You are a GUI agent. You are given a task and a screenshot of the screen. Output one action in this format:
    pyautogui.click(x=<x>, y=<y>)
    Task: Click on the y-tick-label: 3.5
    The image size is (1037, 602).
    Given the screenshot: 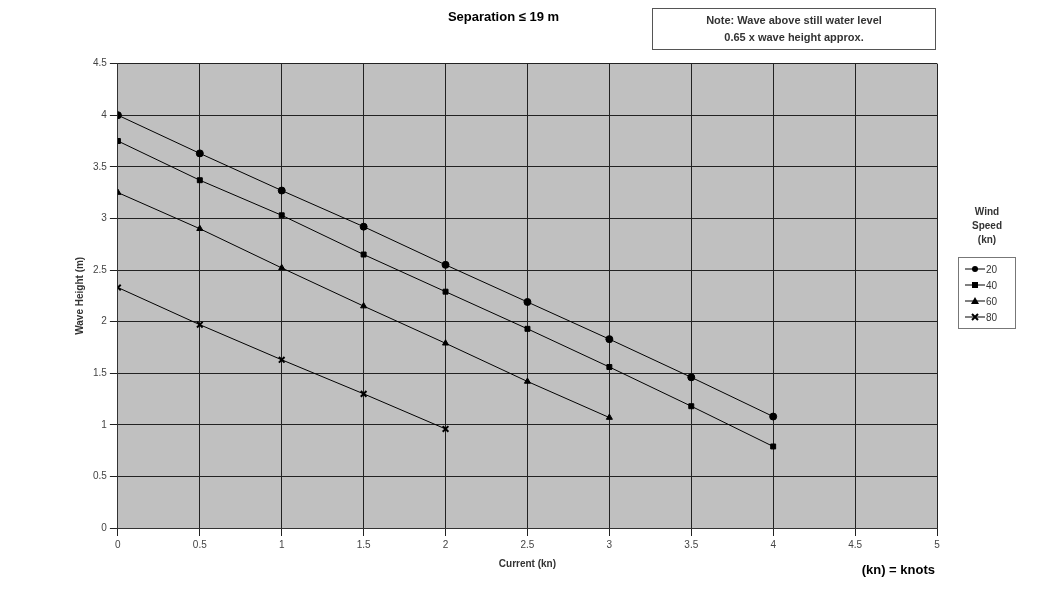 What is the action you would take?
    pyautogui.click(x=100, y=166)
    